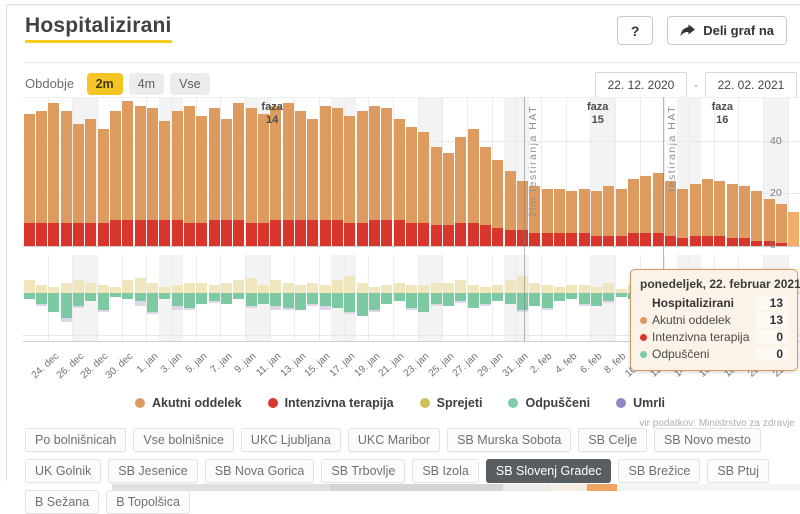 The width and height of the screenshot is (800, 514). Describe the element at coordinates (445, 471) in the screenshot. I see `hospital-button: SB Izola` at that location.